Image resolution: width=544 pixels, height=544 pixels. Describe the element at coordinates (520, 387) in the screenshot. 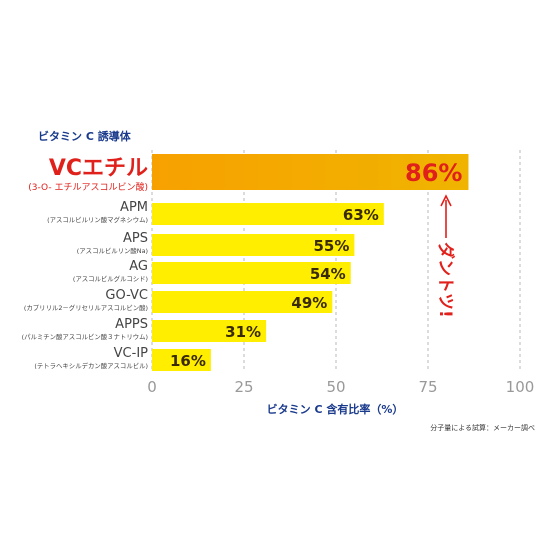

I see `x-tick-label: 100` at that location.